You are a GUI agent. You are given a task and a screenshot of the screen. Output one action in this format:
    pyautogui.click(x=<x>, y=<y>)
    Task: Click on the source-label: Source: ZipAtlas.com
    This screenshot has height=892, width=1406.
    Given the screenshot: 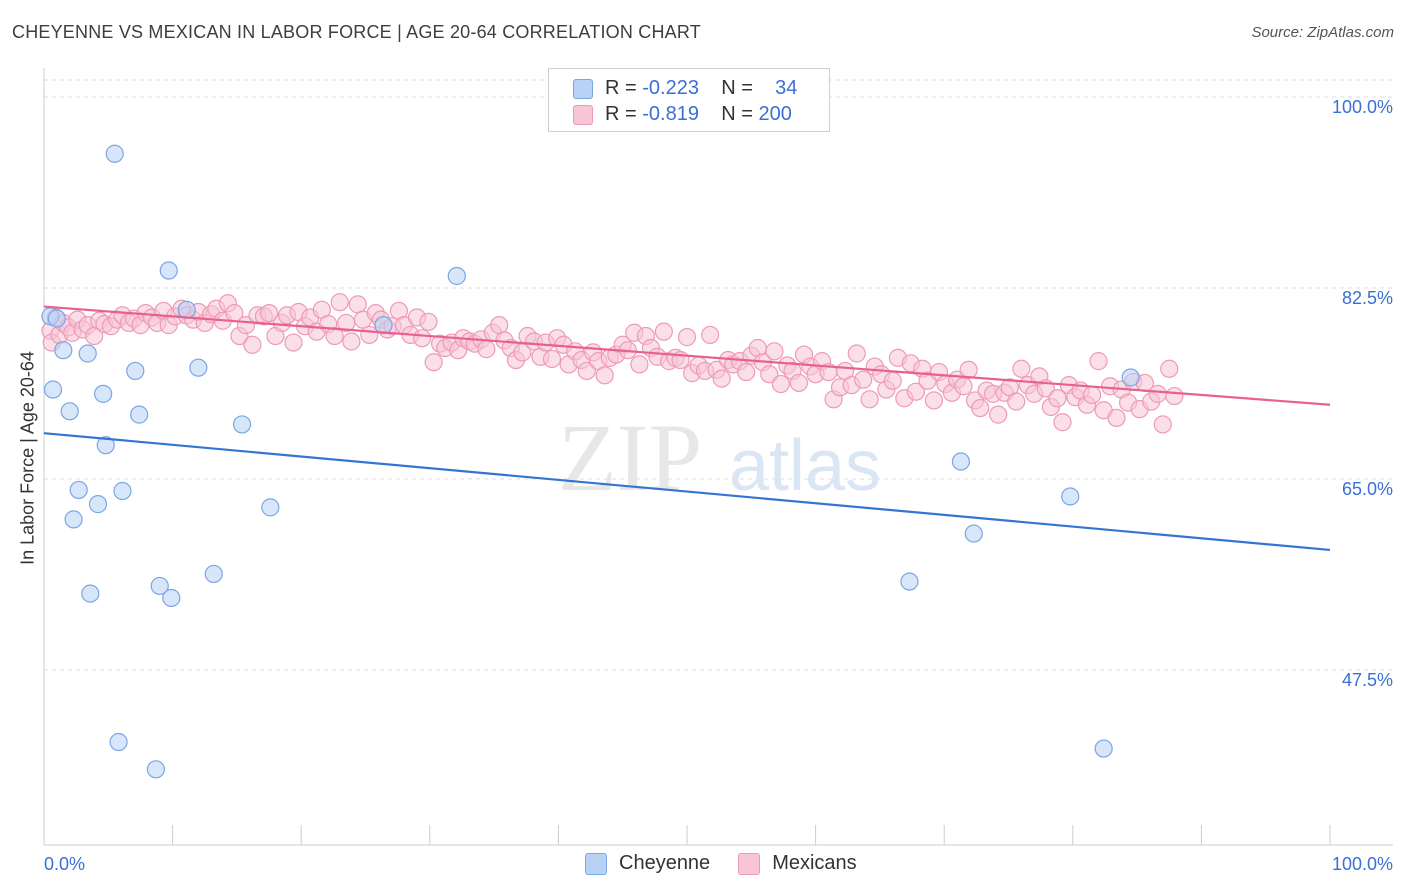 What is the action you would take?
    pyautogui.click(x=1322, y=32)
    